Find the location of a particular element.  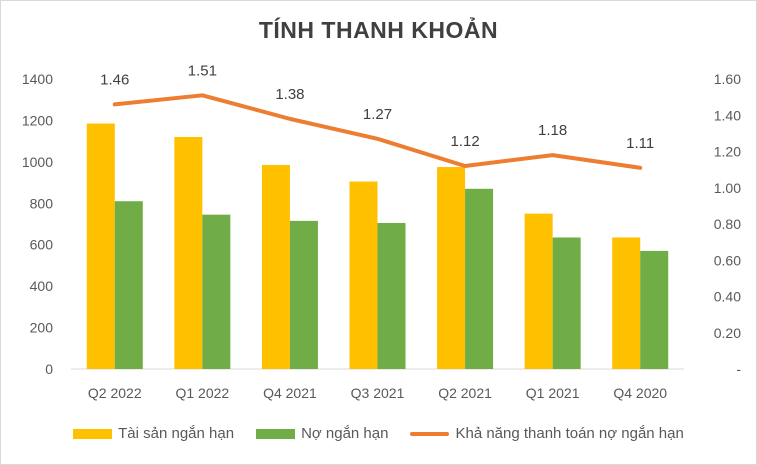

y-left-tick-label: 600 is located at coordinates (42, 245).